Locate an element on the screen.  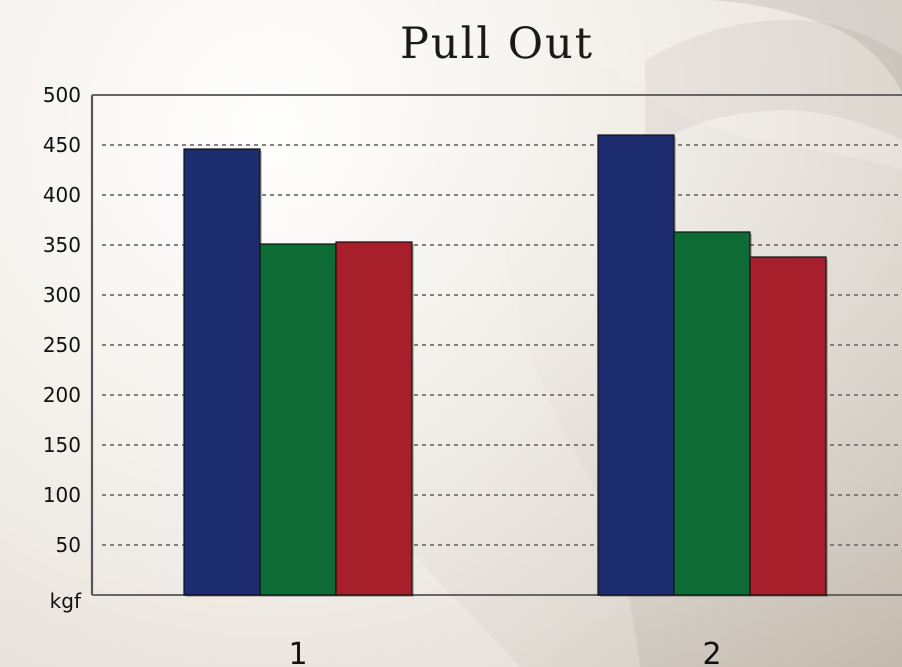
x-category-label: 1 is located at coordinates (297, 652).